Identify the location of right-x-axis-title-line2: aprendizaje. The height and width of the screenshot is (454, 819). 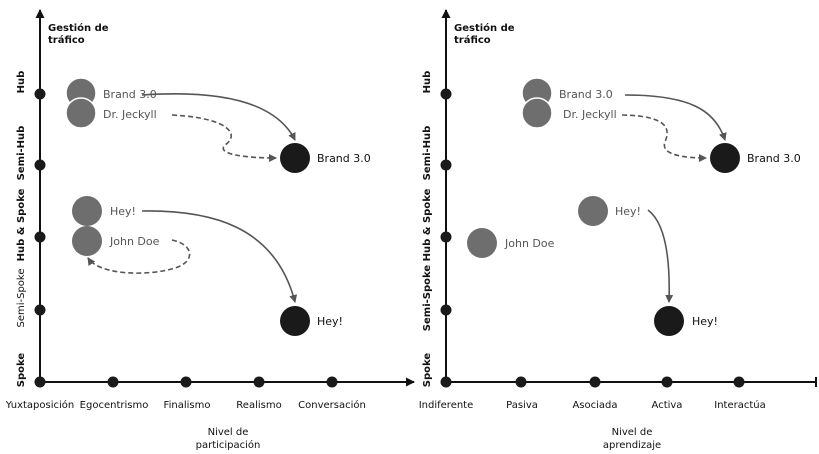
(632, 445).